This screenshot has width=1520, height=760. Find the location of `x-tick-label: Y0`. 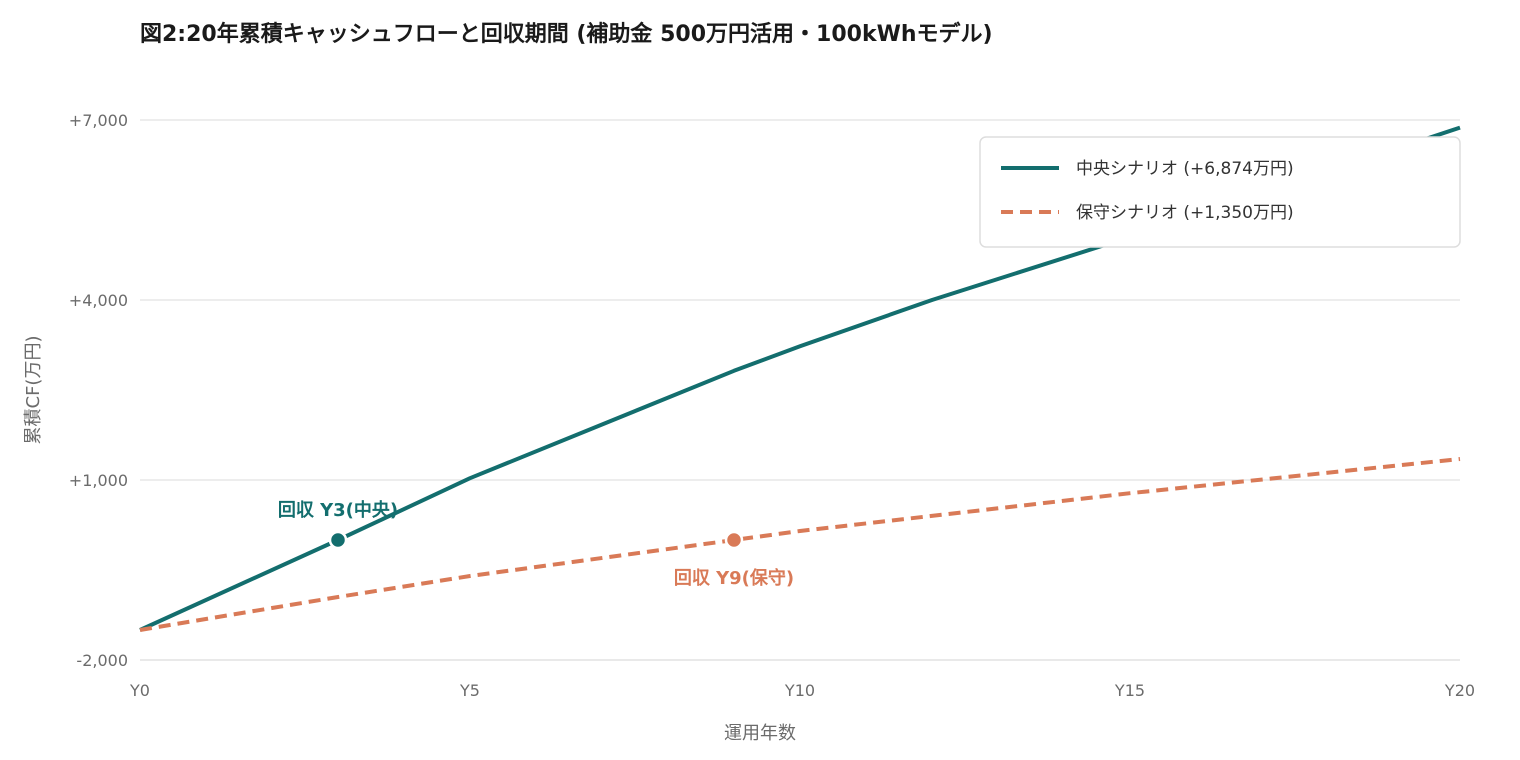

x-tick-label: Y0 is located at coordinates (139, 690).